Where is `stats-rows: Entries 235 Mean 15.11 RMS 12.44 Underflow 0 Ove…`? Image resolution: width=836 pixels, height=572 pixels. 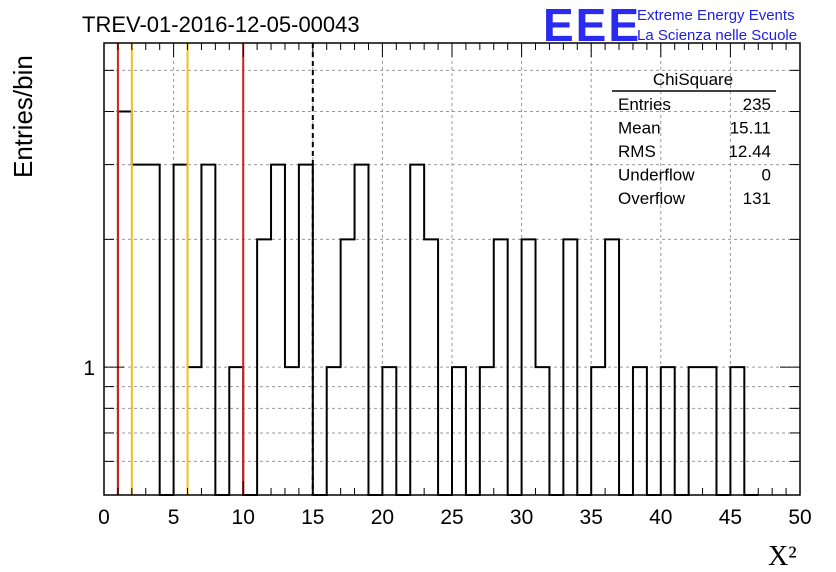
stats-rows: Entries 235 Mean 15.11 RMS 12.44 Underflow 0 Ove… is located at coordinates (694, 151).